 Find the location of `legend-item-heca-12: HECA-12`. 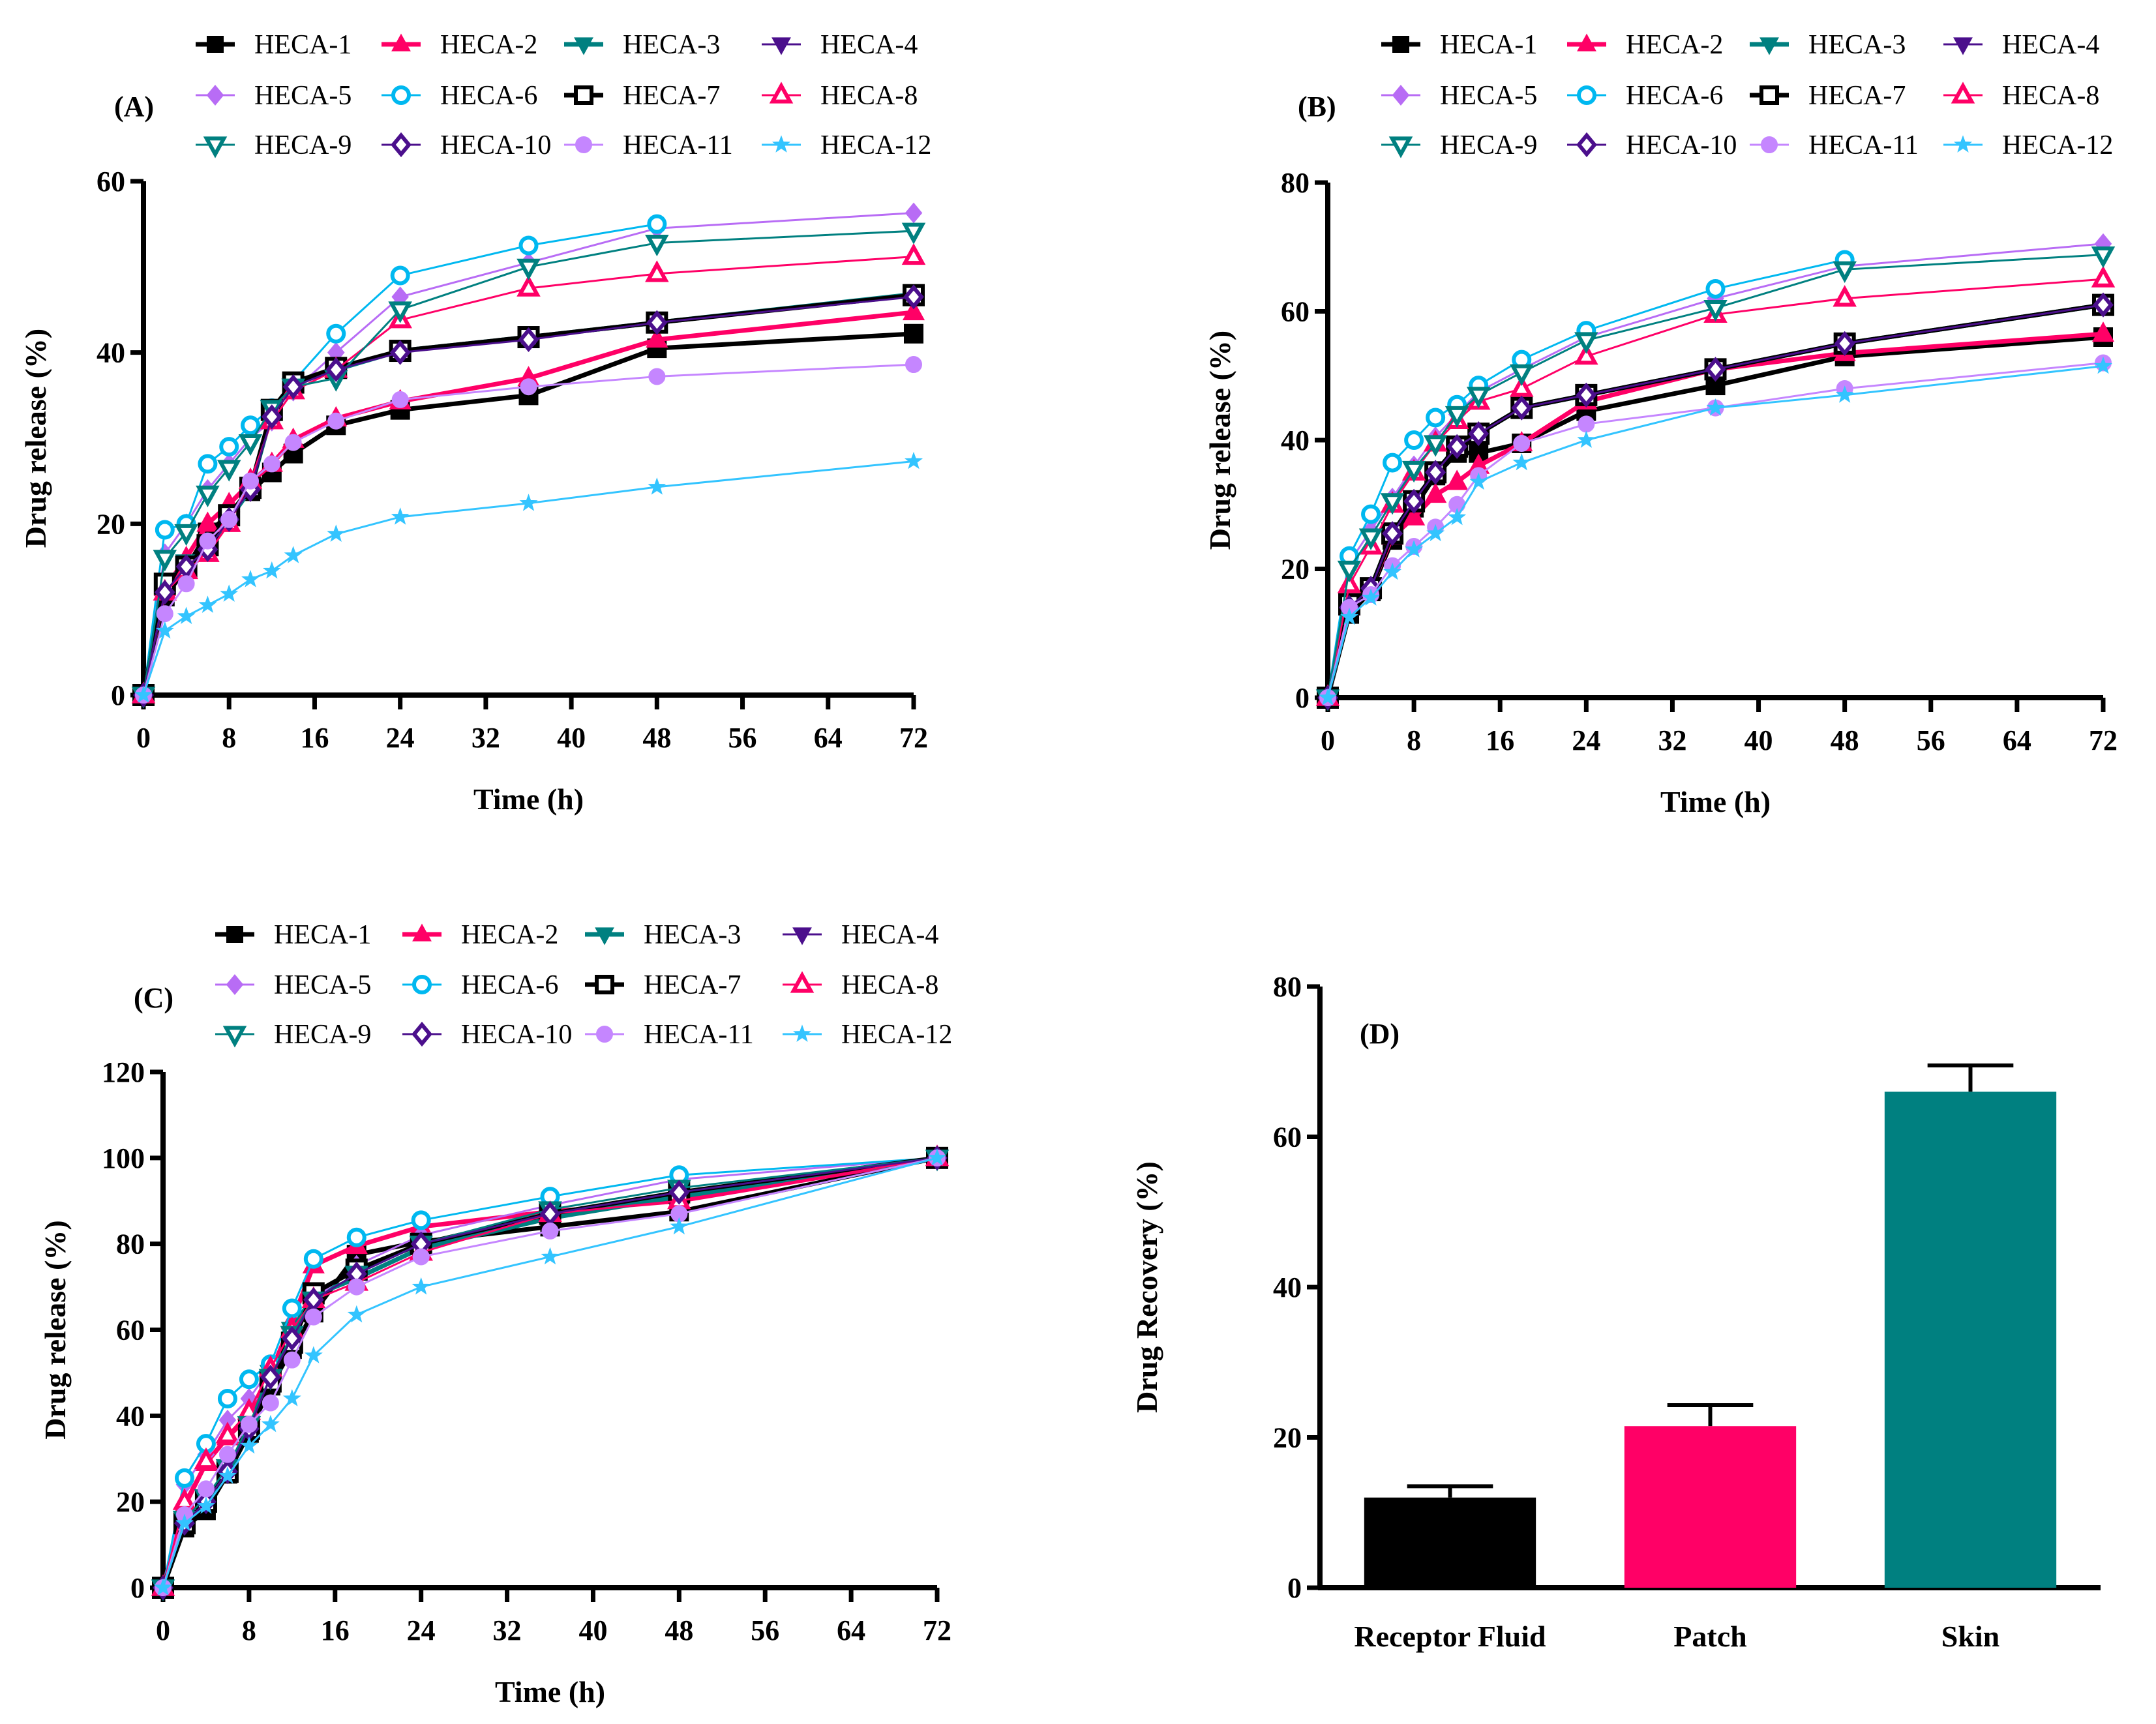

legend-item-heca-12: HECA-12 is located at coordinates (846, 145).